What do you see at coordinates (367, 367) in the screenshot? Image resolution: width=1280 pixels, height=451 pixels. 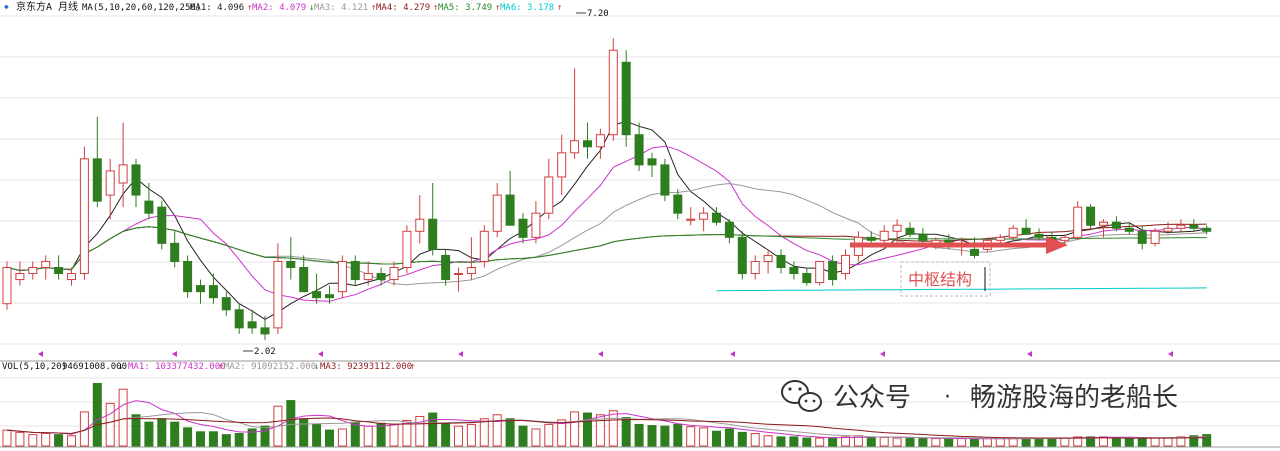 I see `vol-ma-value-3: MA3: 92393112.000↑` at bounding box center [367, 367].